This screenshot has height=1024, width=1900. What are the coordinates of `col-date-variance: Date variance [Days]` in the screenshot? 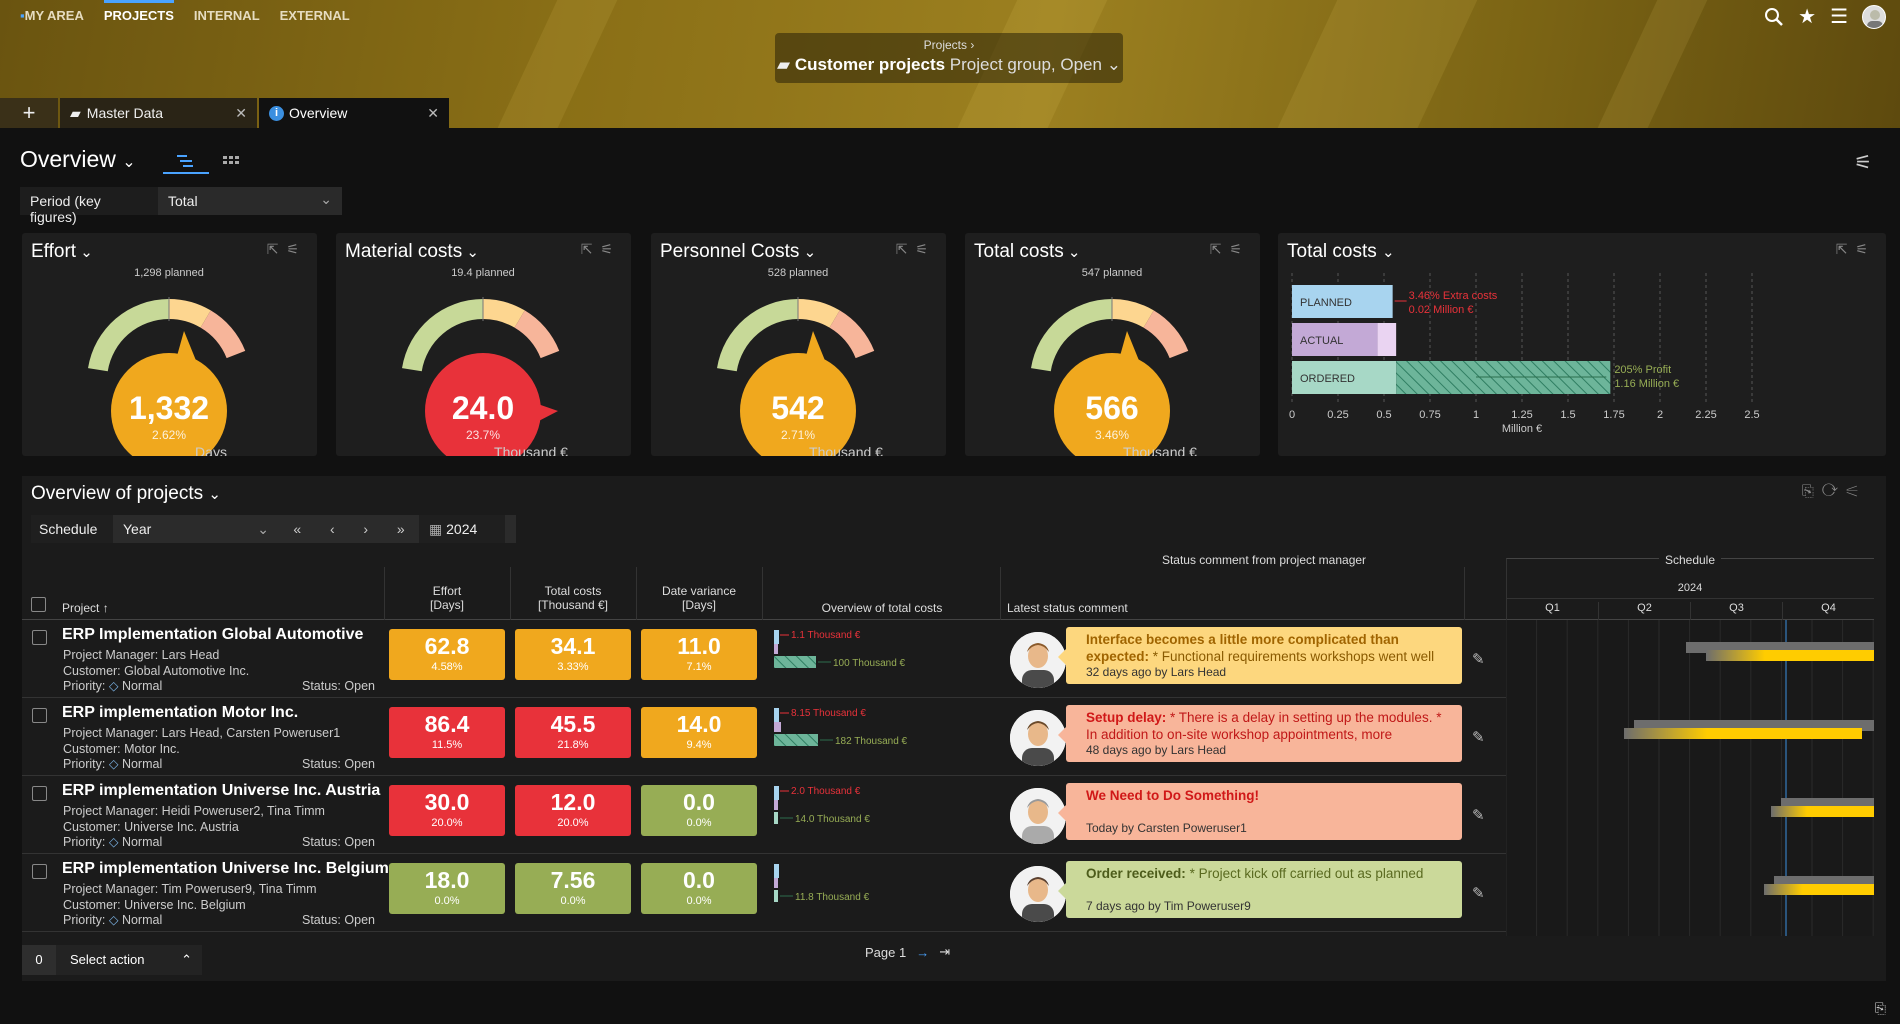 It's located at (699, 598).